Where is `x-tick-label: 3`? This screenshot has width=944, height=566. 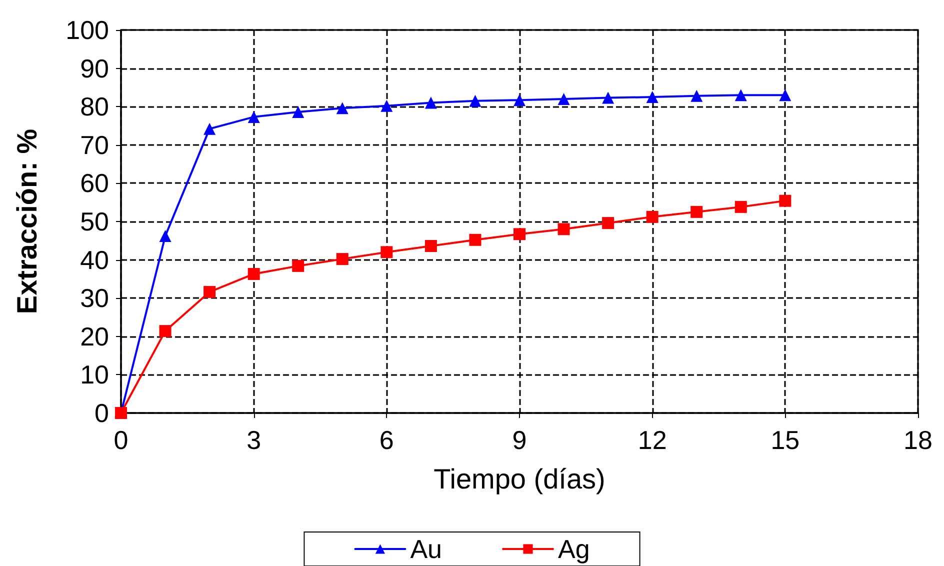 x-tick-label: 3 is located at coordinates (254, 440).